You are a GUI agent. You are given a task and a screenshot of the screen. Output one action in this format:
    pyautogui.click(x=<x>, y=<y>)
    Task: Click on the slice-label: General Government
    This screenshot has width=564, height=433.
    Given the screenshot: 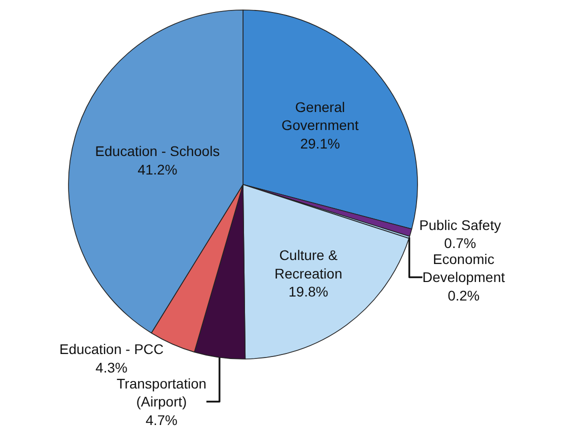 What is the action you would take?
    pyautogui.click(x=320, y=116)
    